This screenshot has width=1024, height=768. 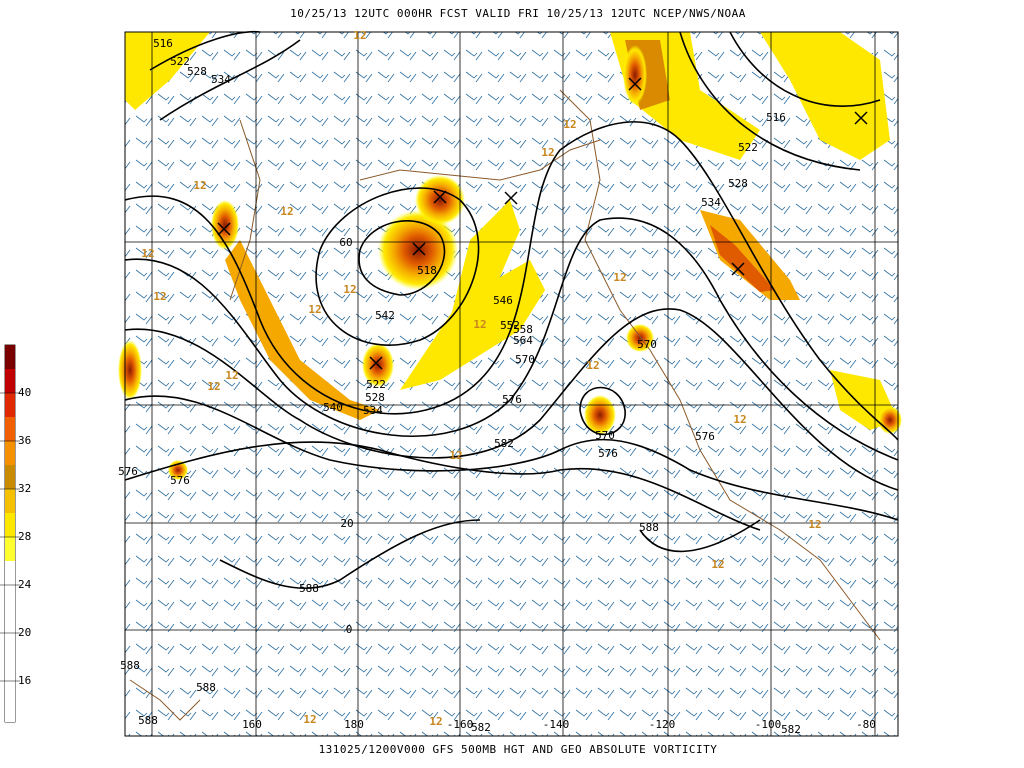 I want to click on colorbar-label: 40, so click(x=24, y=392).